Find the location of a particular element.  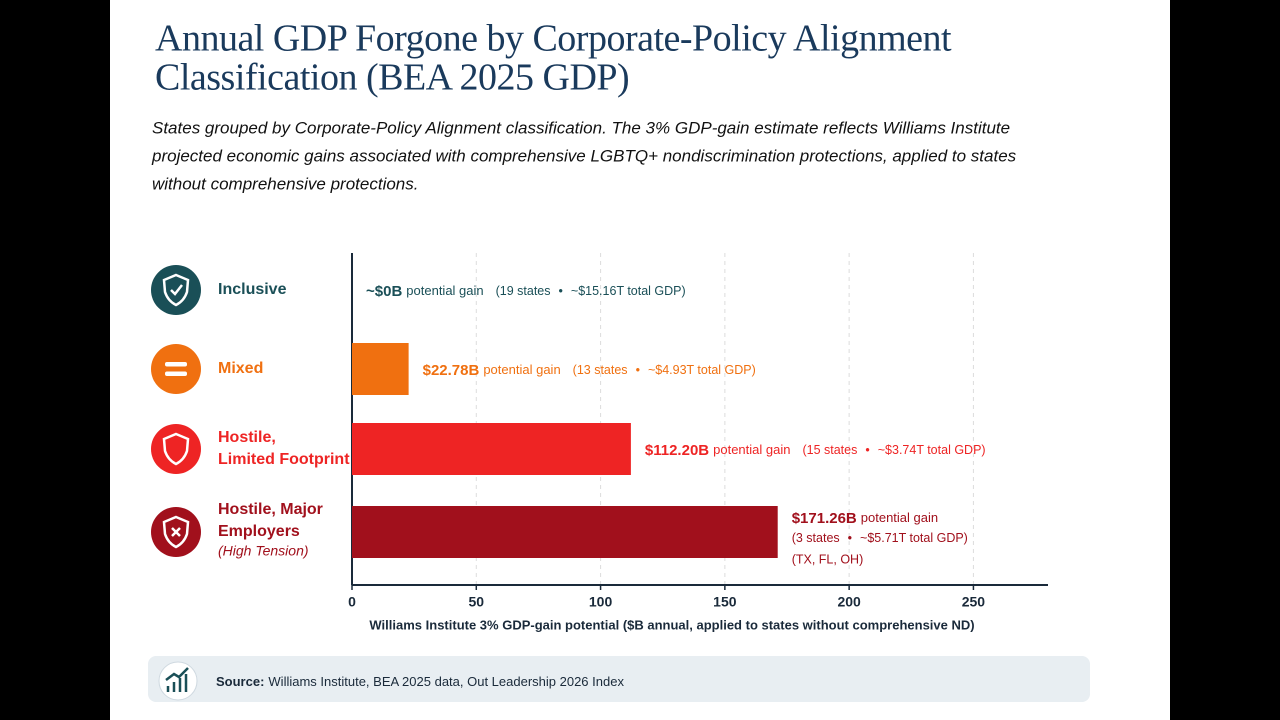

category-label: Hostile, is located at coordinates (247, 437).